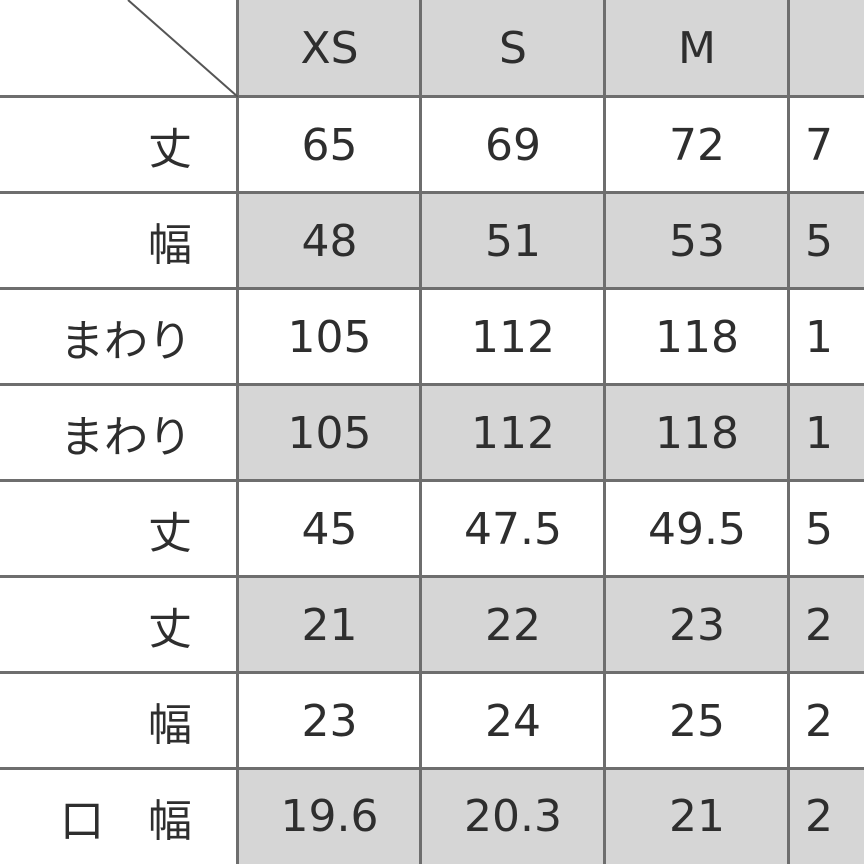 The image size is (864, 864). What do you see at coordinates (329, 529) in the screenshot?
I see `table-cell: 45` at bounding box center [329, 529].